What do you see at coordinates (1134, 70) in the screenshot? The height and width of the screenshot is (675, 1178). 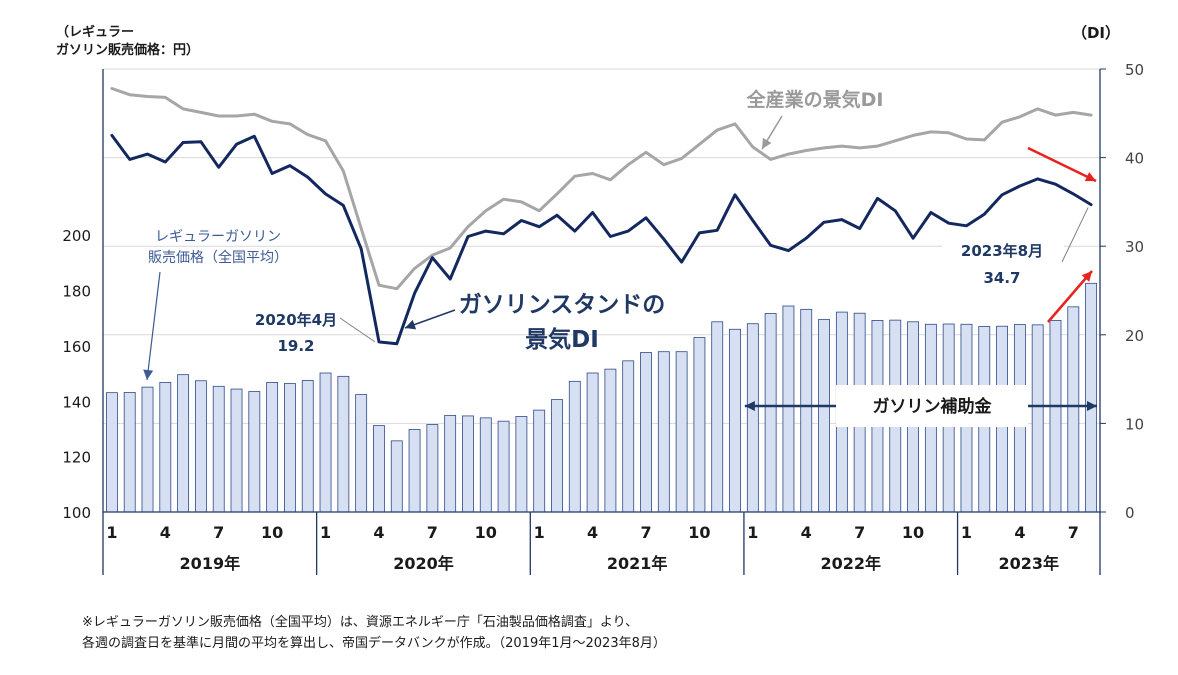 I see `right-tick-label: 50` at bounding box center [1134, 70].